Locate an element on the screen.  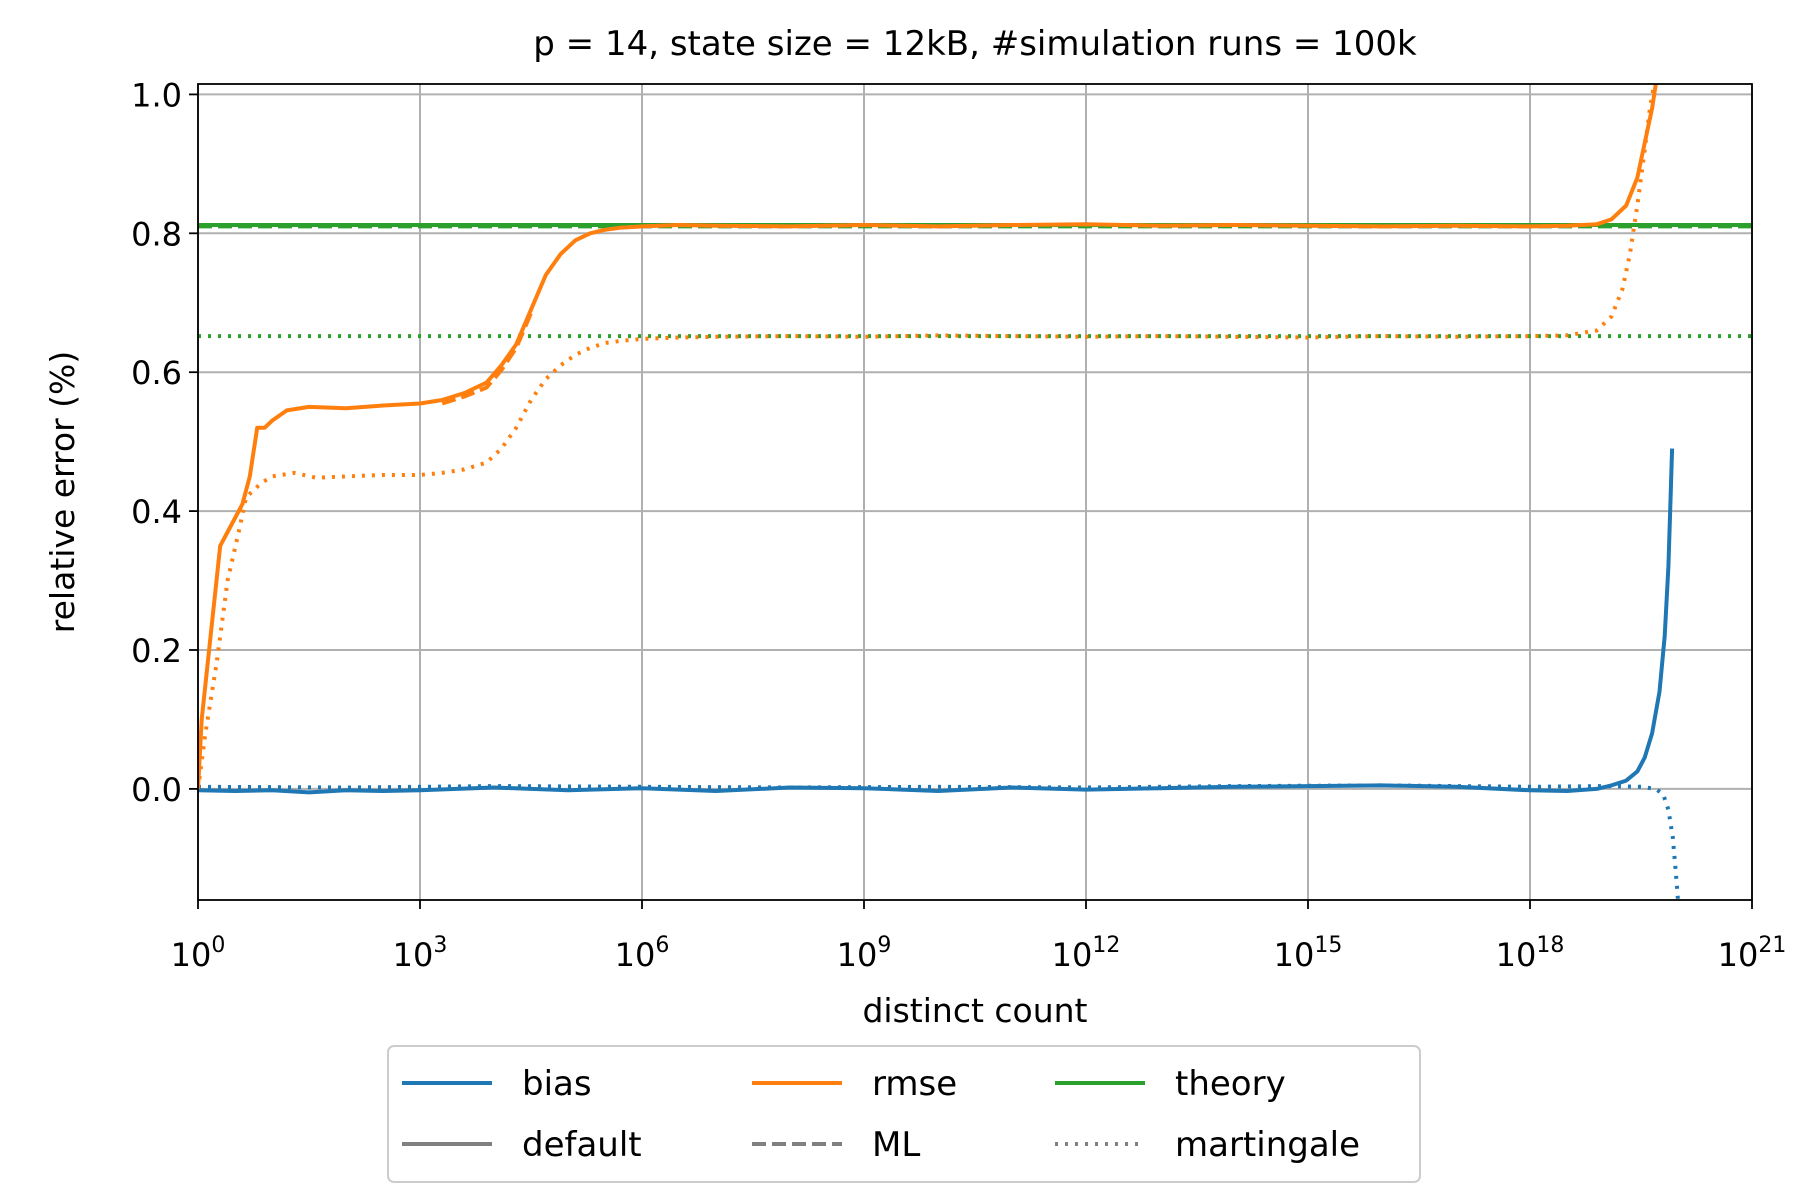
legend-label-rmse: rmse is located at coordinates (914, 1084).